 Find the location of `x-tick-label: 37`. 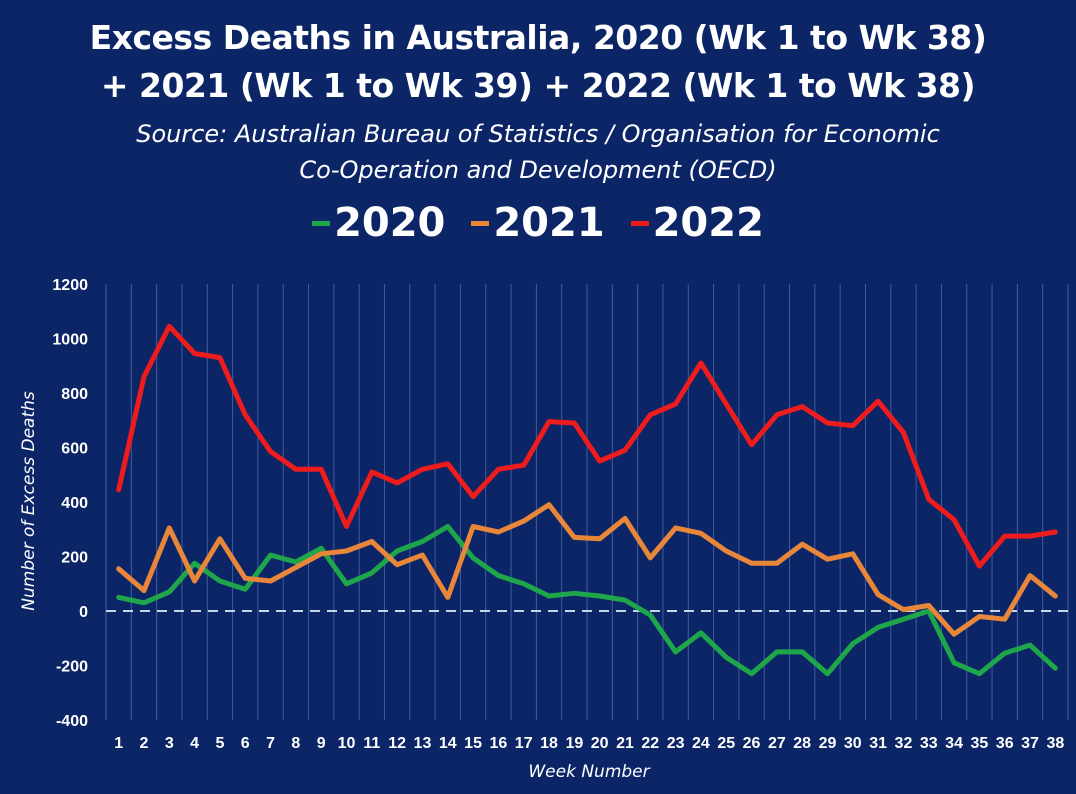

x-tick-label: 37 is located at coordinates (1030, 743).